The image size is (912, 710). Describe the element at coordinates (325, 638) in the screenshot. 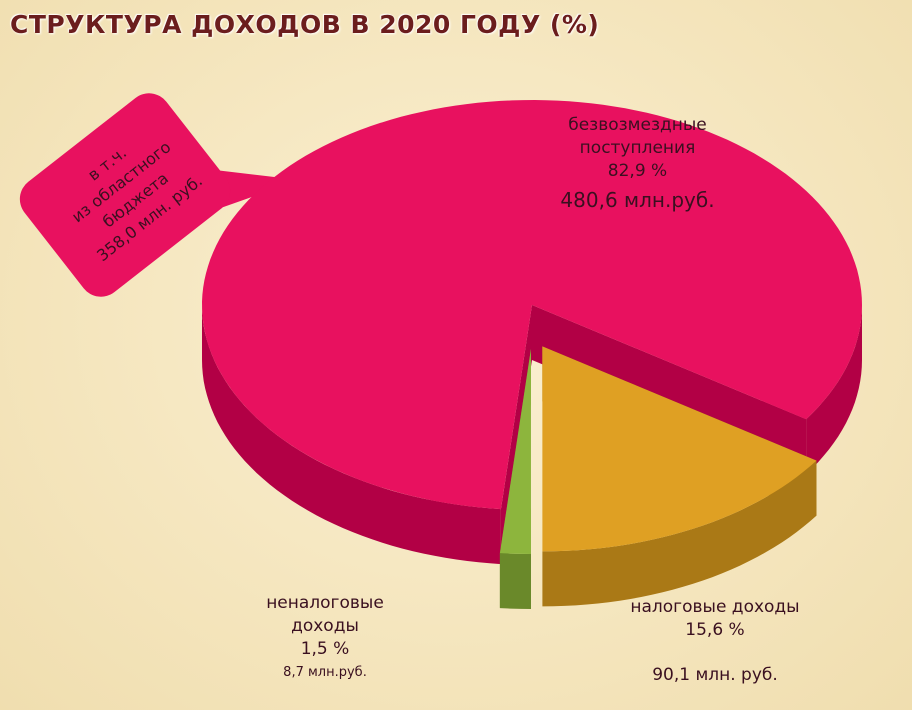

I see `label-group: неналоговые доходы 1,5 % 8,7 млн.руб.` at that location.